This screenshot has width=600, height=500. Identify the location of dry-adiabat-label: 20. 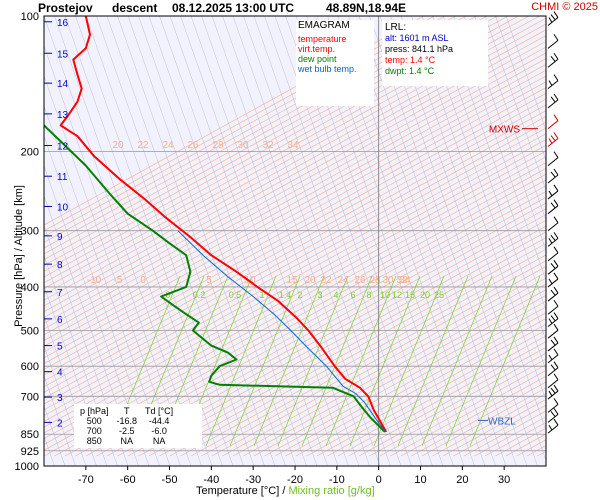
(118, 145).